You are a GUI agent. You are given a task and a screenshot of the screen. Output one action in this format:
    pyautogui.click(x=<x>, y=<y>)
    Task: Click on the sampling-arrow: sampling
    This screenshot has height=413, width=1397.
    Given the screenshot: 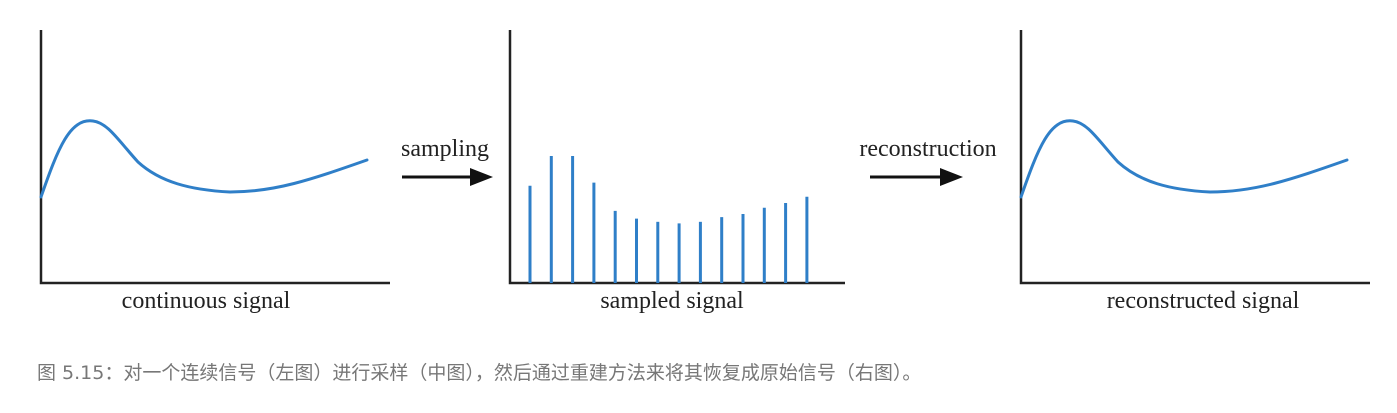 What is the action you would take?
    pyautogui.click(x=447, y=161)
    